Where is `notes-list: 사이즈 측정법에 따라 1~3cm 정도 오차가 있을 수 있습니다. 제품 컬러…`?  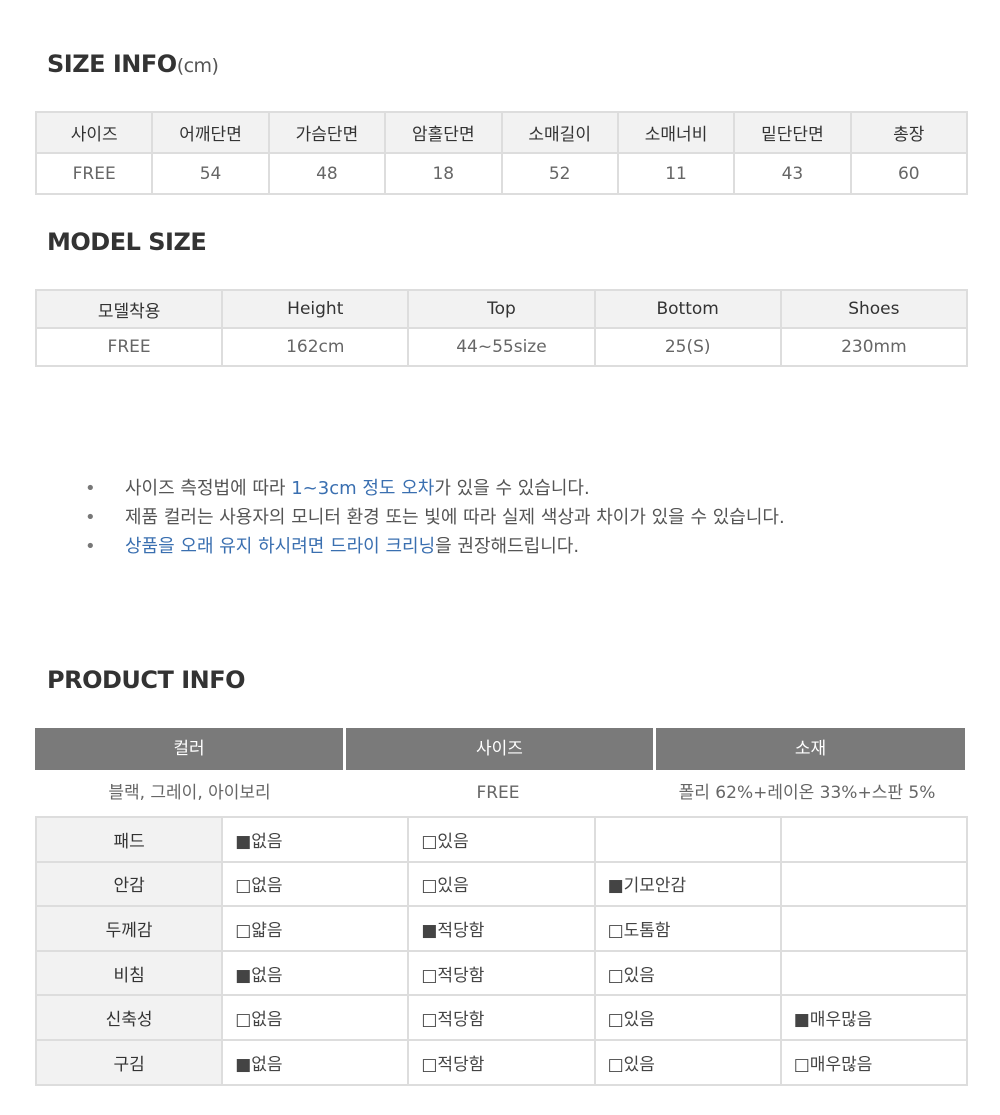 notes-list: 사이즈 측정법에 따라 1~3cm 정도 오차가 있을 수 있습니다. 제품 컬러… is located at coordinates (435, 517).